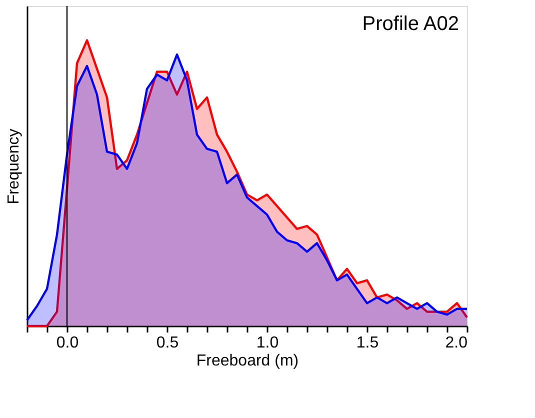 The height and width of the screenshot is (418, 535). What do you see at coordinates (247, 361) in the screenshot?
I see `x-axis-title: Freeboard (m)` at bounding box center [247, 361].